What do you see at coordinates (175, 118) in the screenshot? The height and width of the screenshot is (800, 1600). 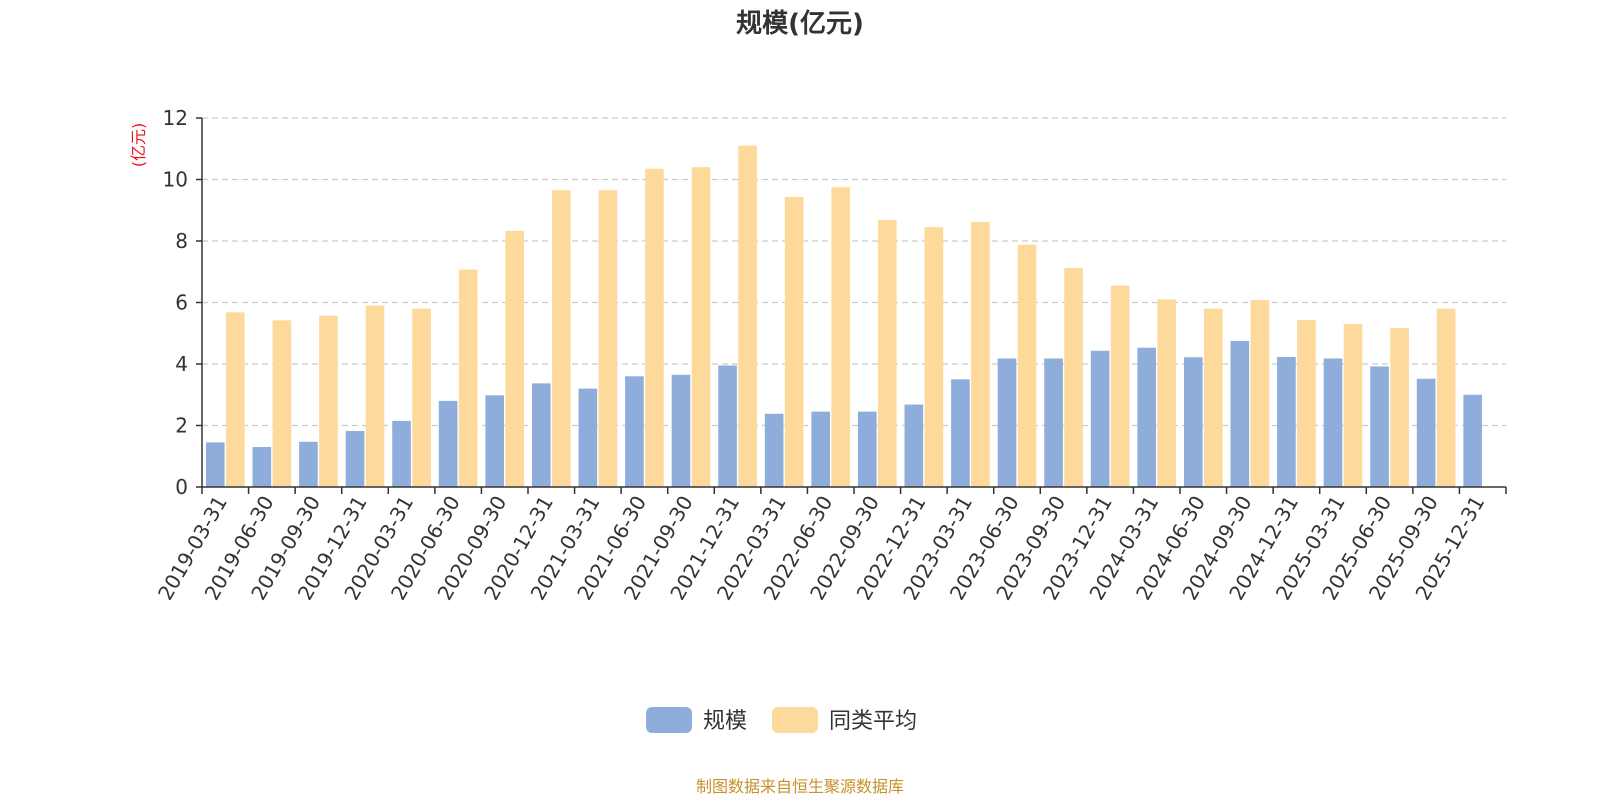 I see `y-tick-label: 12` at bounding box center [175, 118].